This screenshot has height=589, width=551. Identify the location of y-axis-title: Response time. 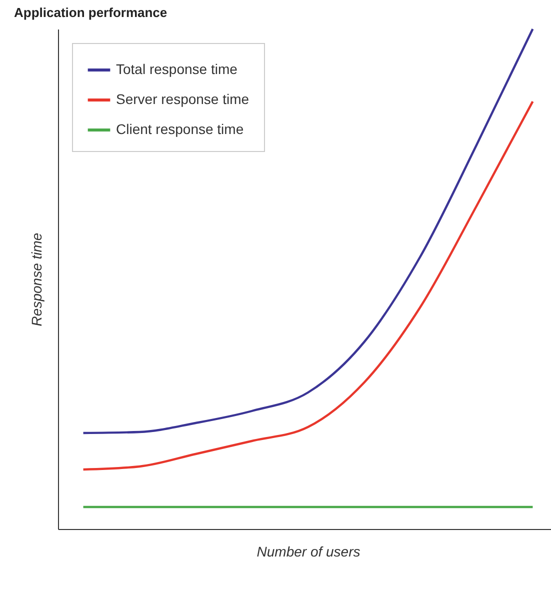
(36, 279).